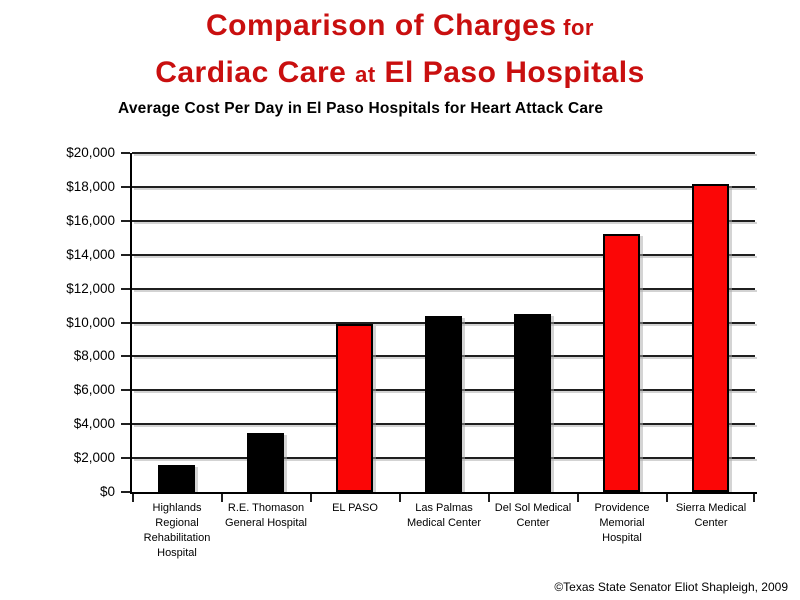  I want to click on x-axis-label-r-e-thomason-general-hospital: R.E. Thomason General Hospital, so click(266, 516).